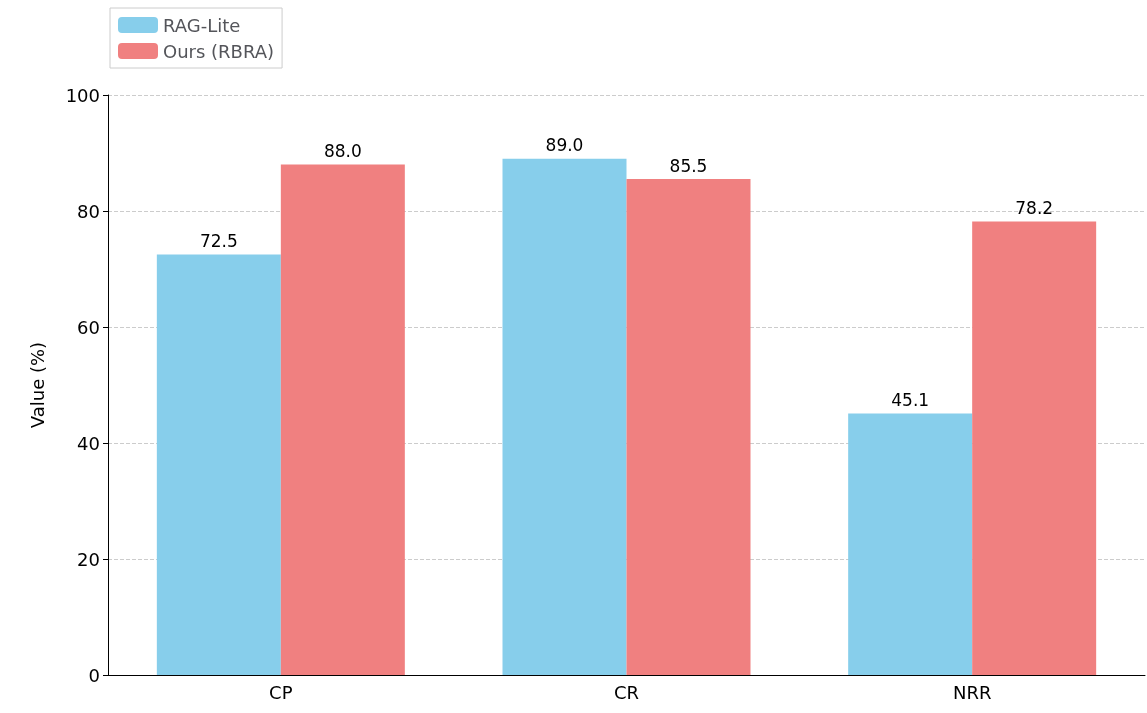 The image size is (1147, 713). Describe the element at coordinates (688, 165) in the screenshot. I see `data-label: 85.5` at that location.